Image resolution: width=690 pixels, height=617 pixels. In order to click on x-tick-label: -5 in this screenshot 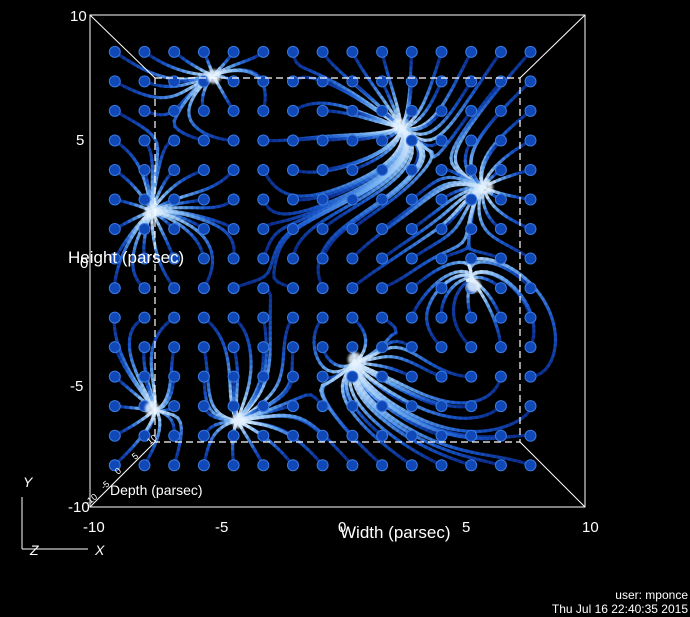, I will do `click(221, 527)`.